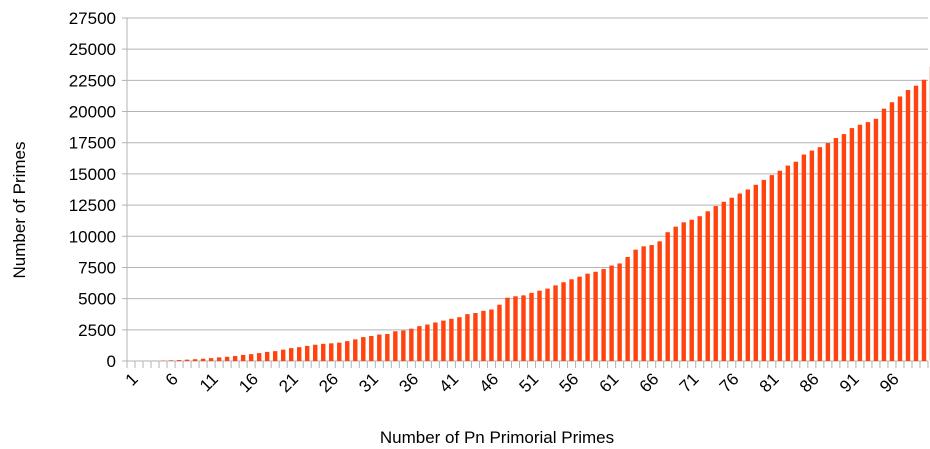  What do you see at coordinates (97, 330) in the screenshot?
I see `y-tick-label: 2500` at bounding box center [97, 330].